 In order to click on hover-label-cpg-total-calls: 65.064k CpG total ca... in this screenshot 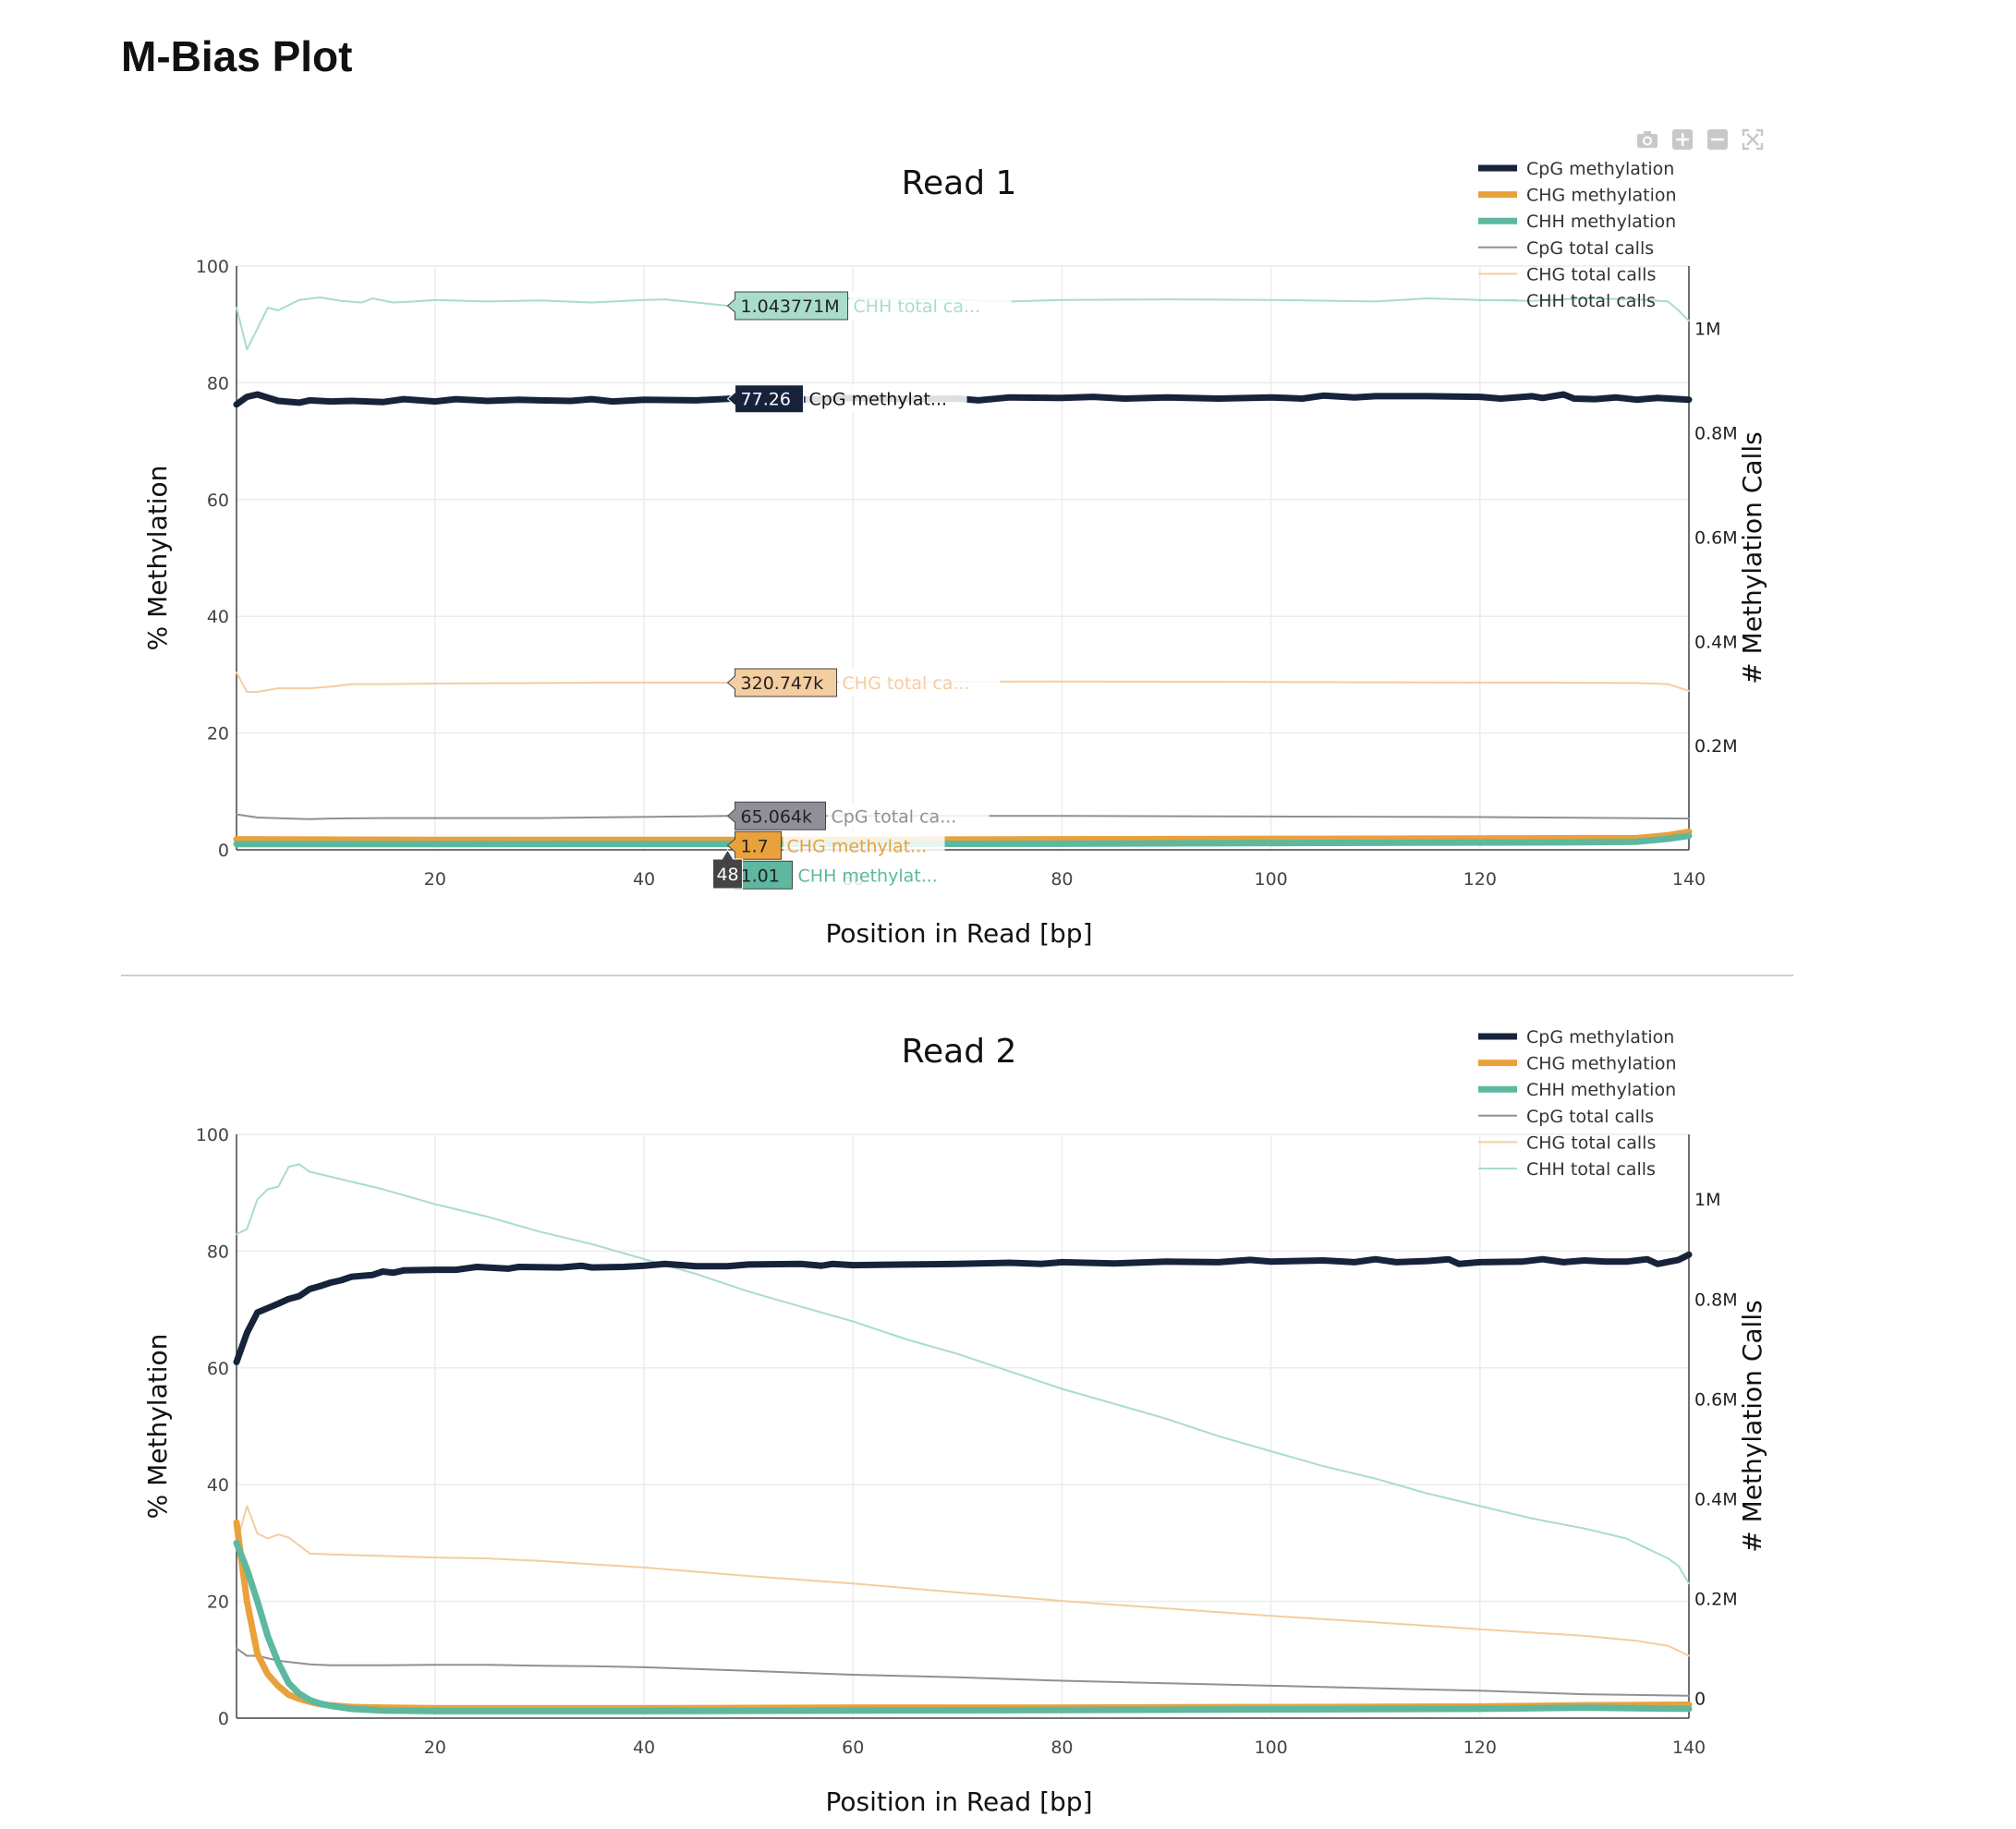, I will do `click(858, 815)`.